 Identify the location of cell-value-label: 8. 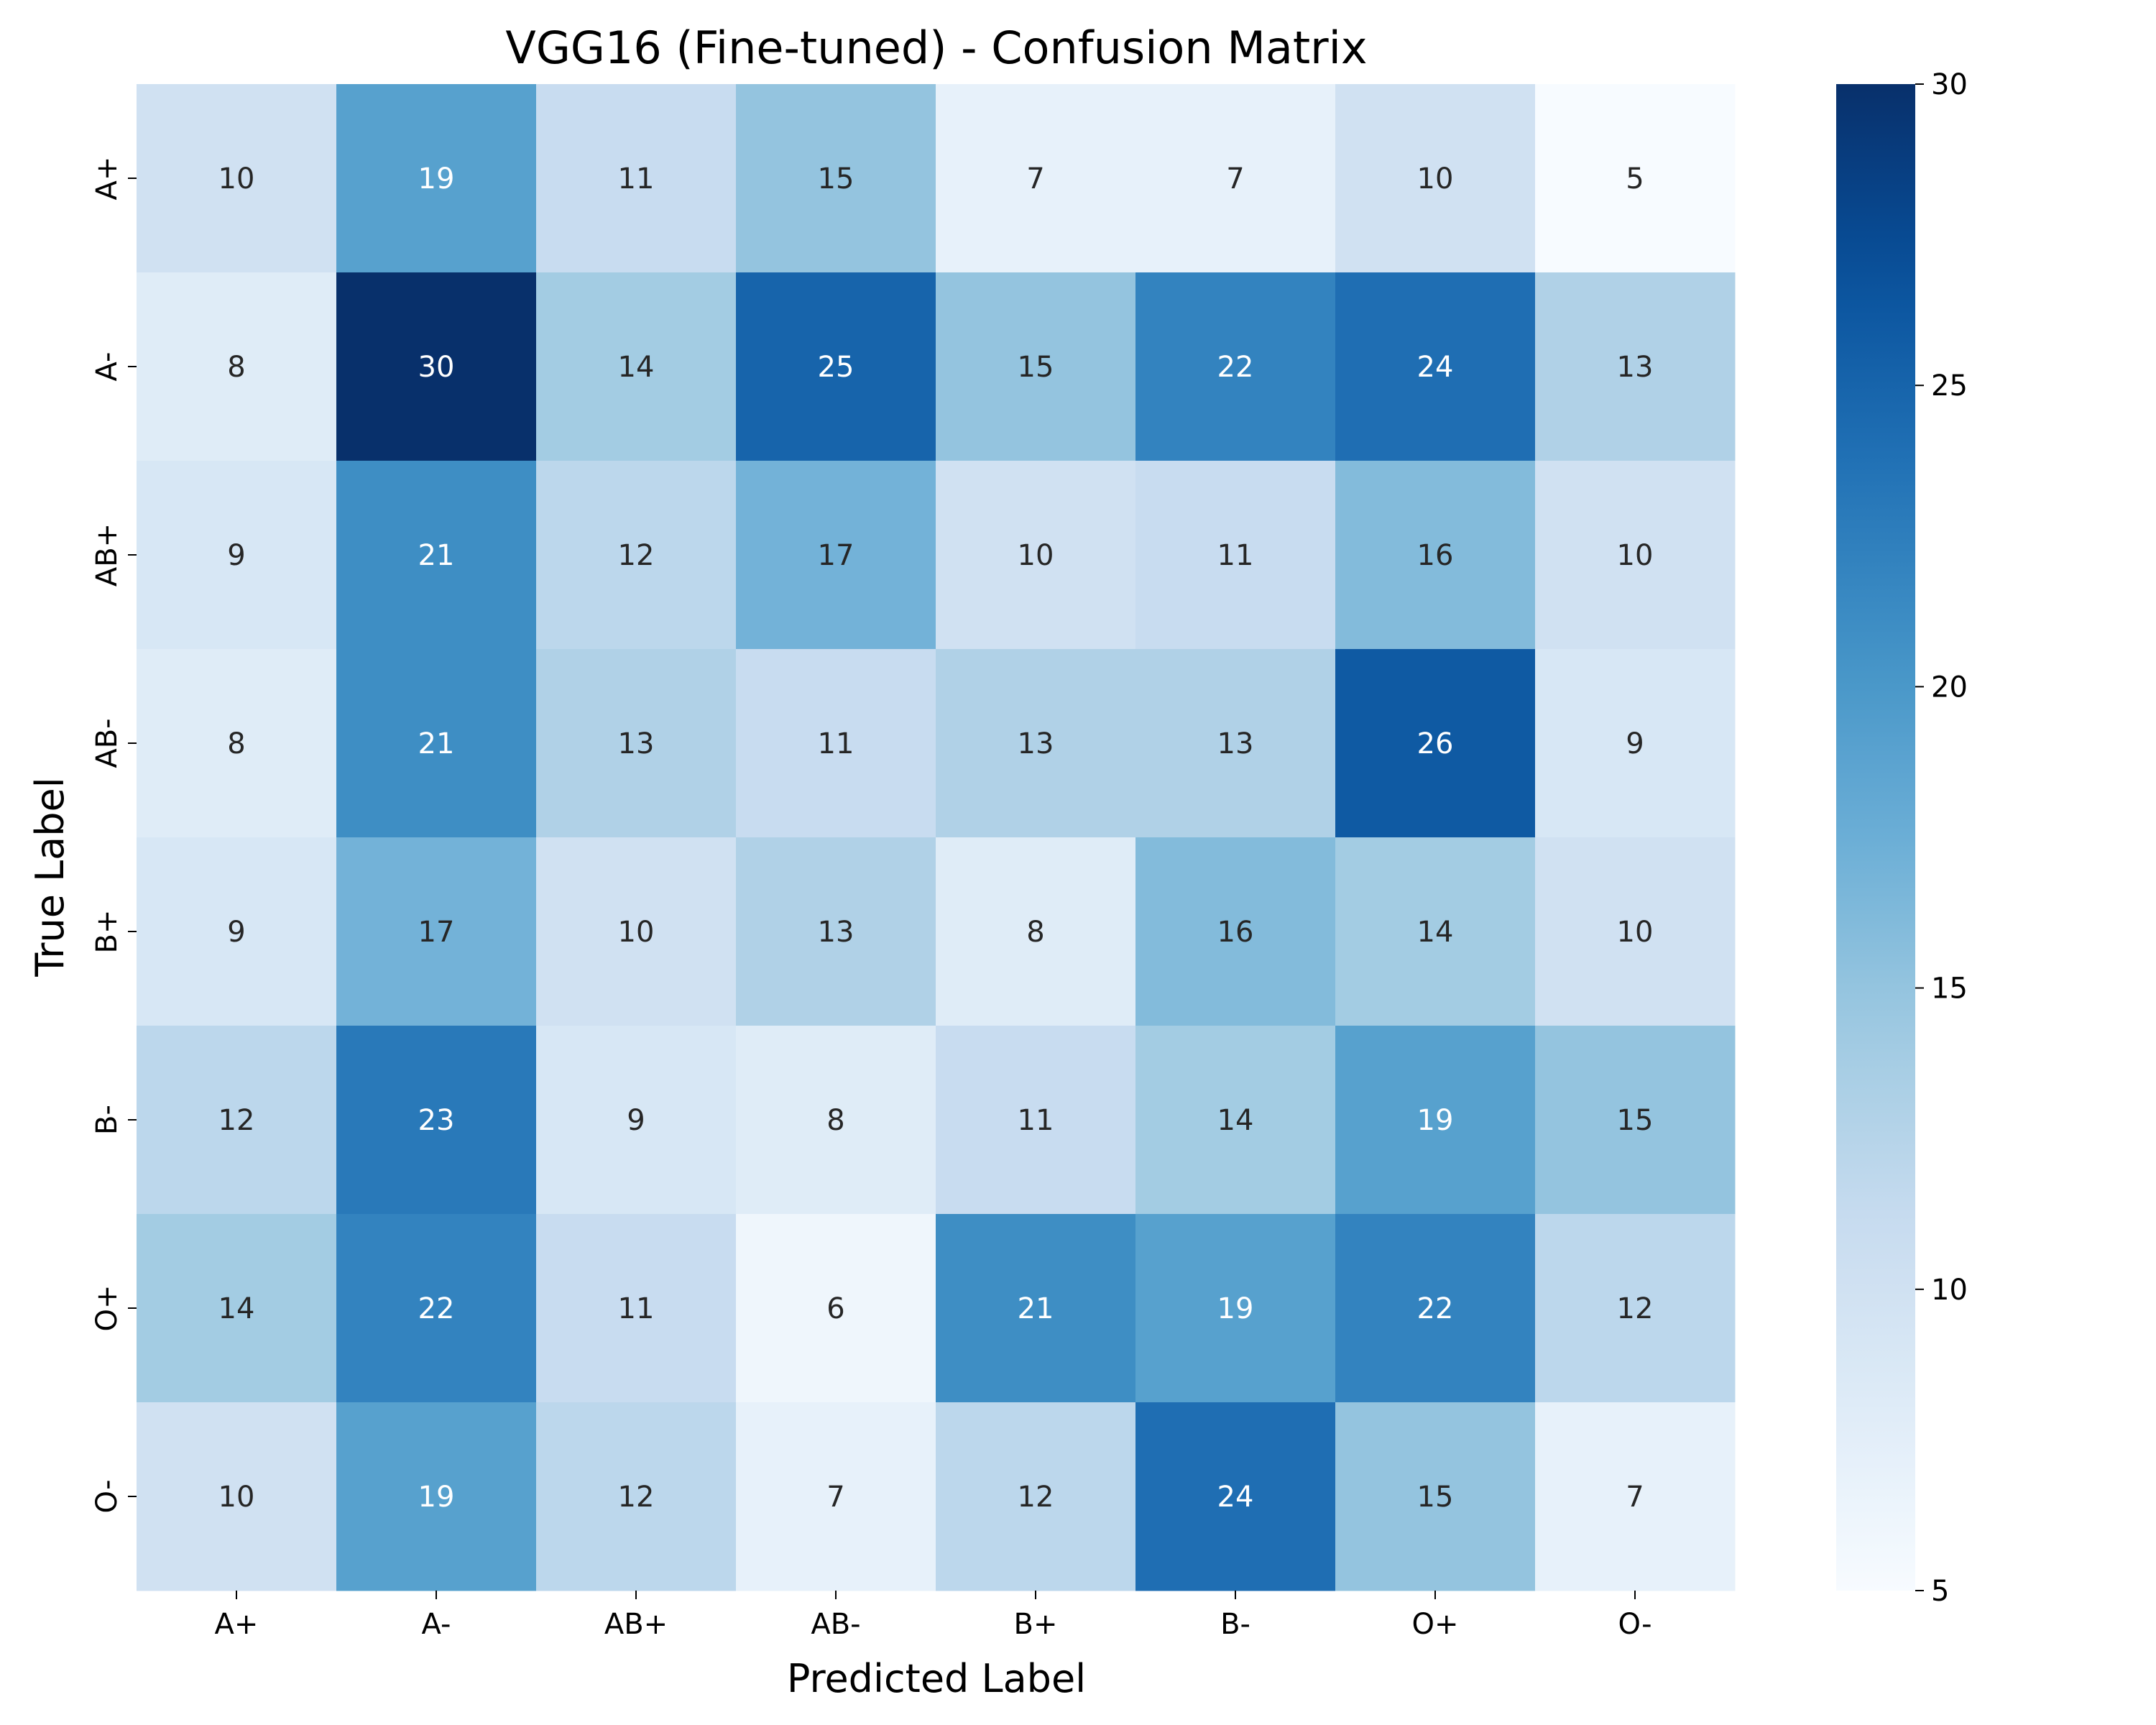
(835, 1120).